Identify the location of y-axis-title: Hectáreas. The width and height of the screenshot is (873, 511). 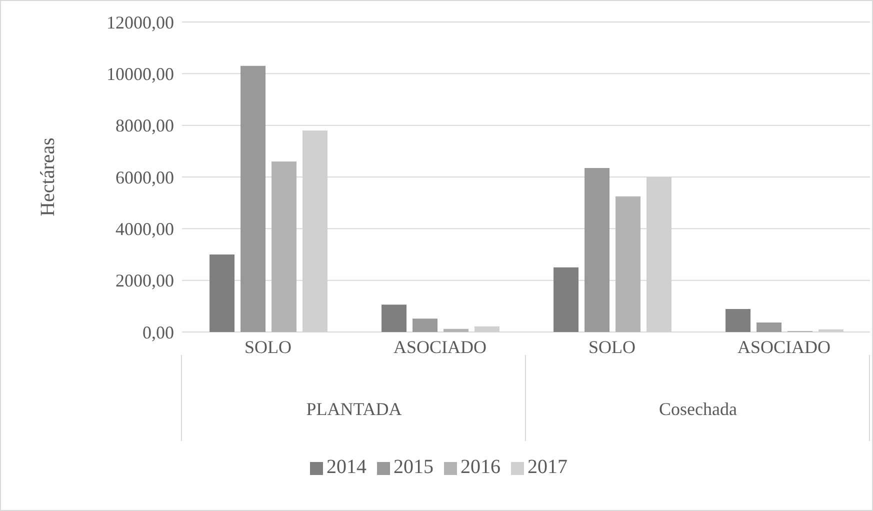
(48, 176).